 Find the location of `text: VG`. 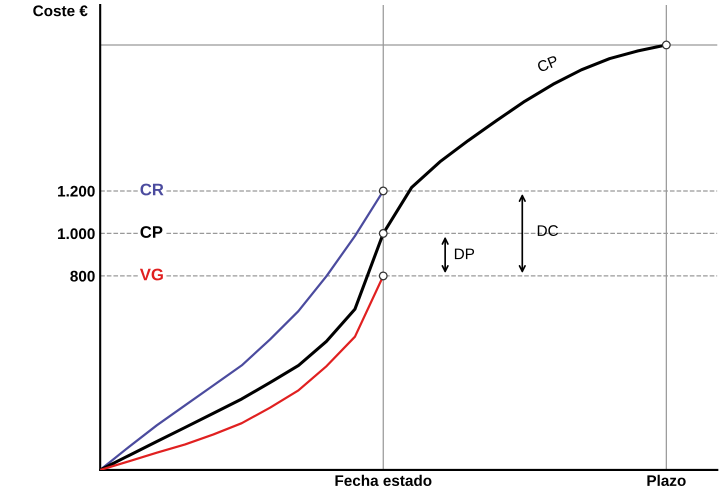

text: VG is located at coordinates (151, 274).